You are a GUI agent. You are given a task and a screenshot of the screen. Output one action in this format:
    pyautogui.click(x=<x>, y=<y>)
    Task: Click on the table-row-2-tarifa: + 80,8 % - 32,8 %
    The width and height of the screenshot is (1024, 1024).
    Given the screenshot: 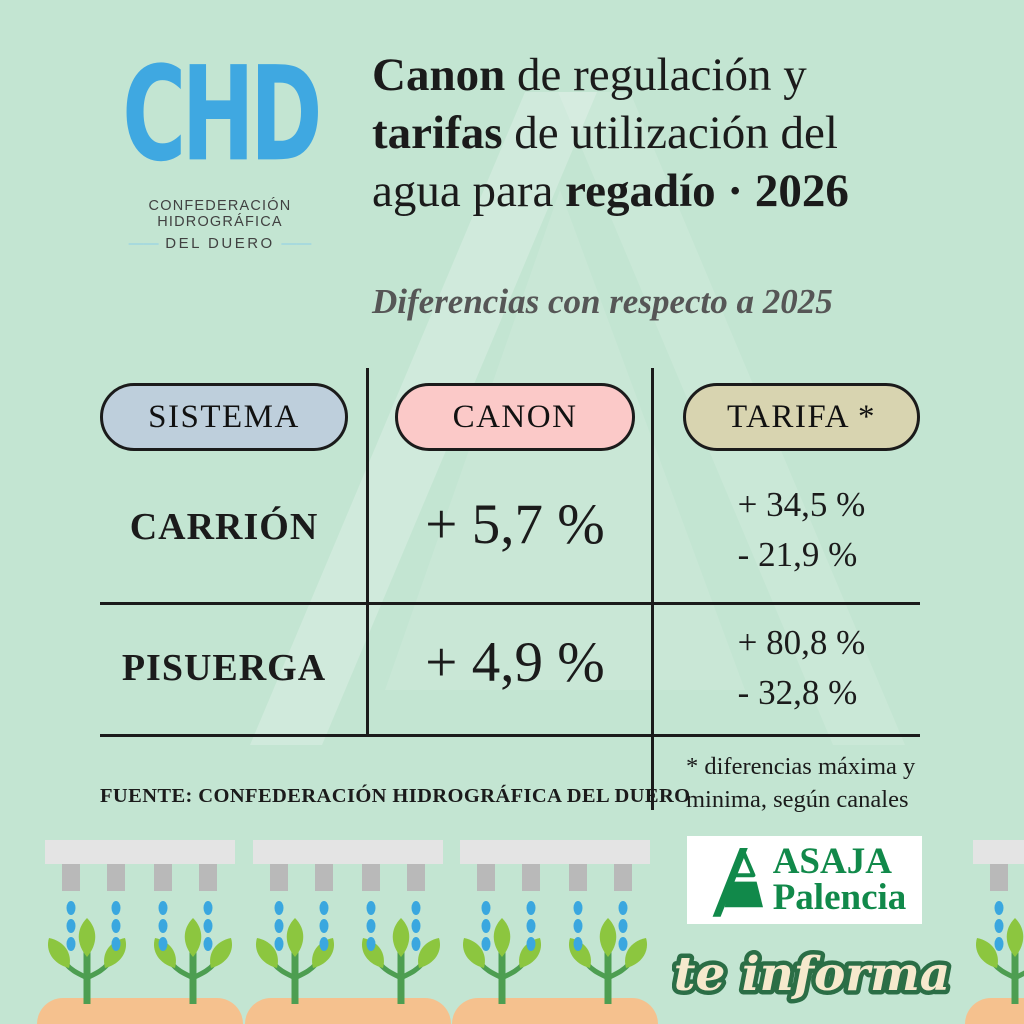 What is the action you would take?
    pyautogui.click(x=801, y=668)
    